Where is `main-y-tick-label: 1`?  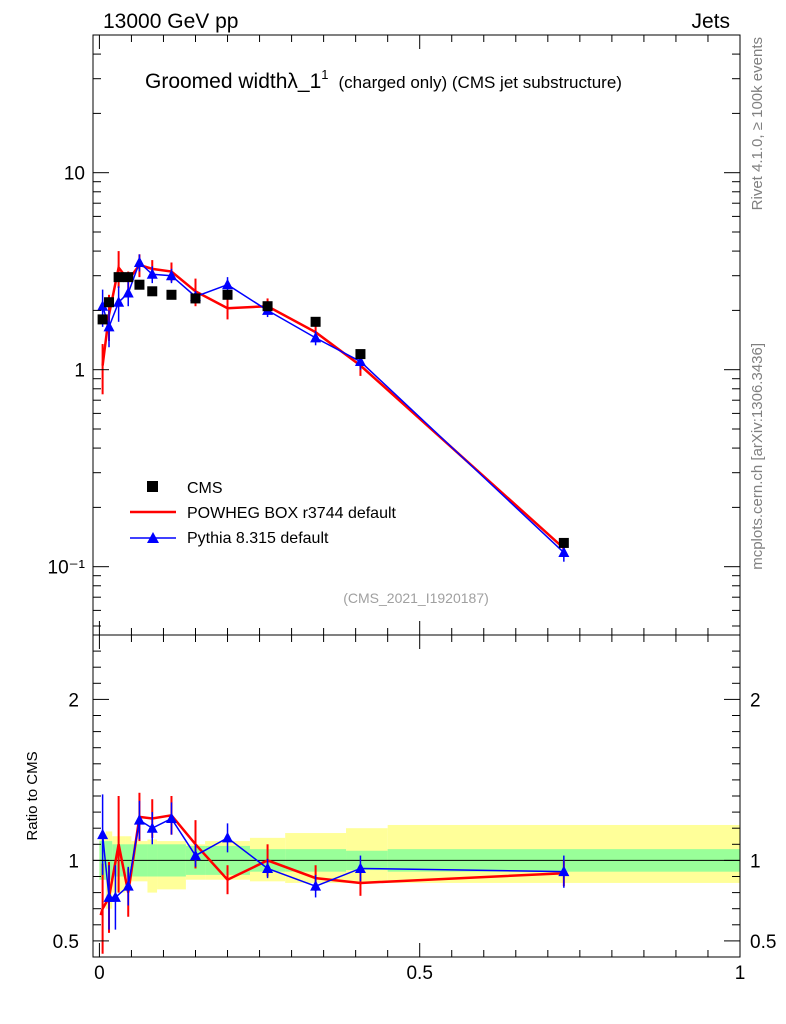 main-y-tick-label: 1 is located at coordinates (79, 371).